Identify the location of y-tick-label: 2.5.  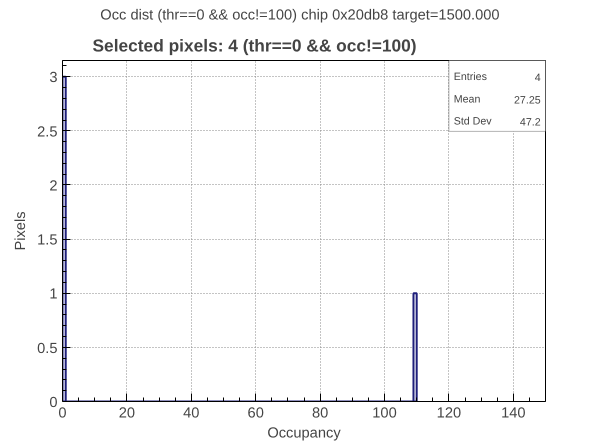
(47, 132).